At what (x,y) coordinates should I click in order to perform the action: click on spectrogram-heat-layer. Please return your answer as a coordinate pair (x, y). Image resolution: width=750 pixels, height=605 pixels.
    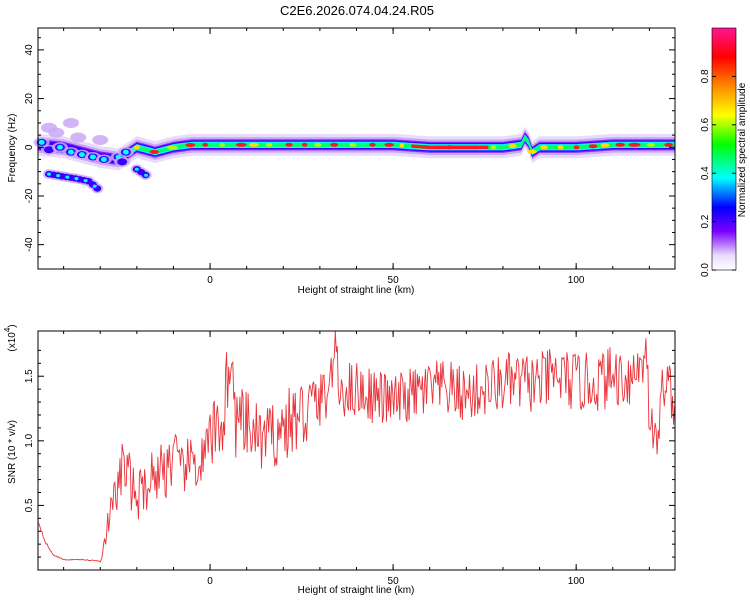
    Looking at the image, I should click on (354, 155).